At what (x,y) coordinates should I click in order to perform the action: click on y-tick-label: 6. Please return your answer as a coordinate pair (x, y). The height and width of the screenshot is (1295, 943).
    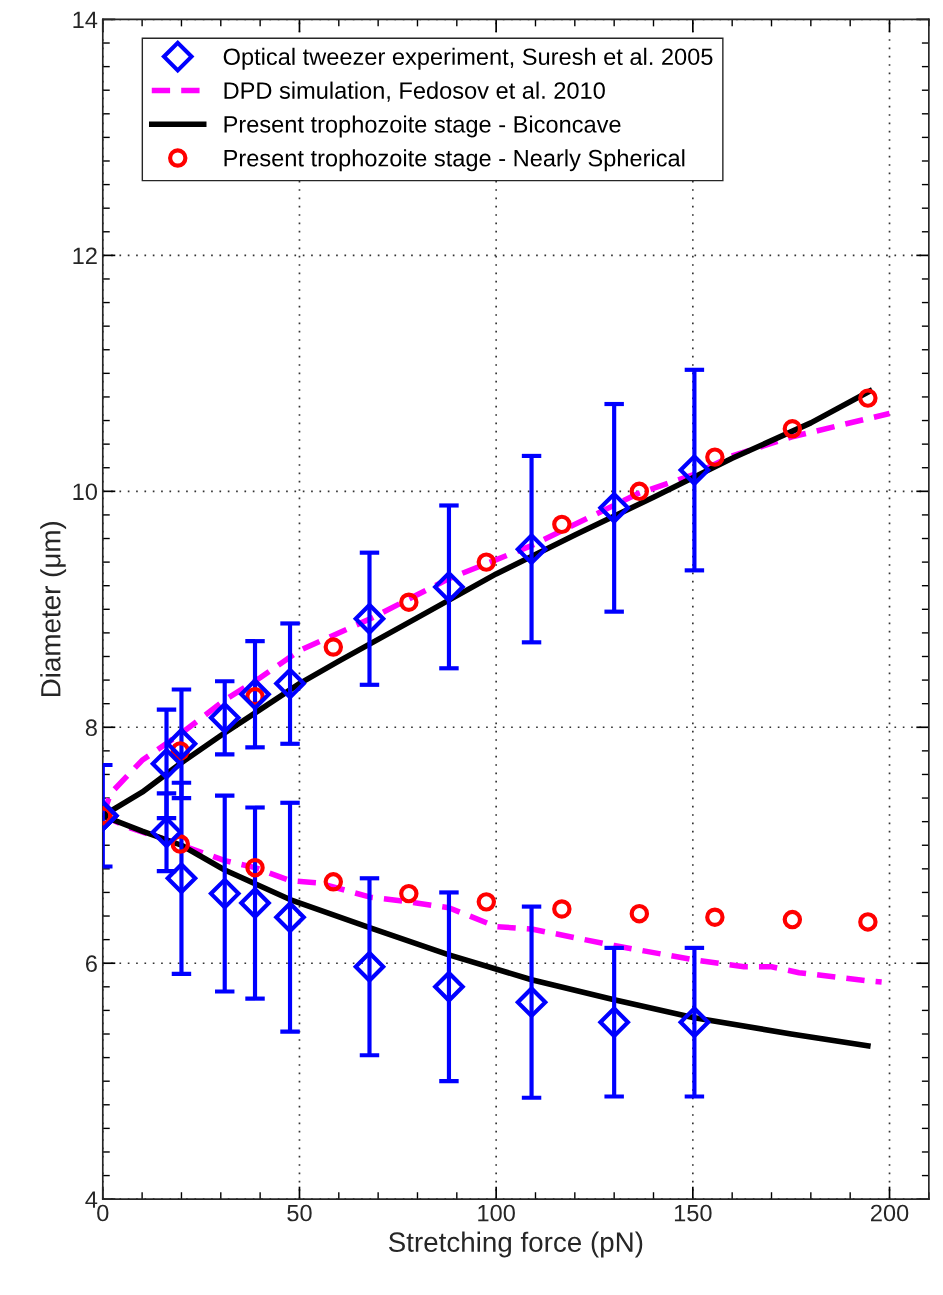
    Looking at the image, I should click on (91, 964).